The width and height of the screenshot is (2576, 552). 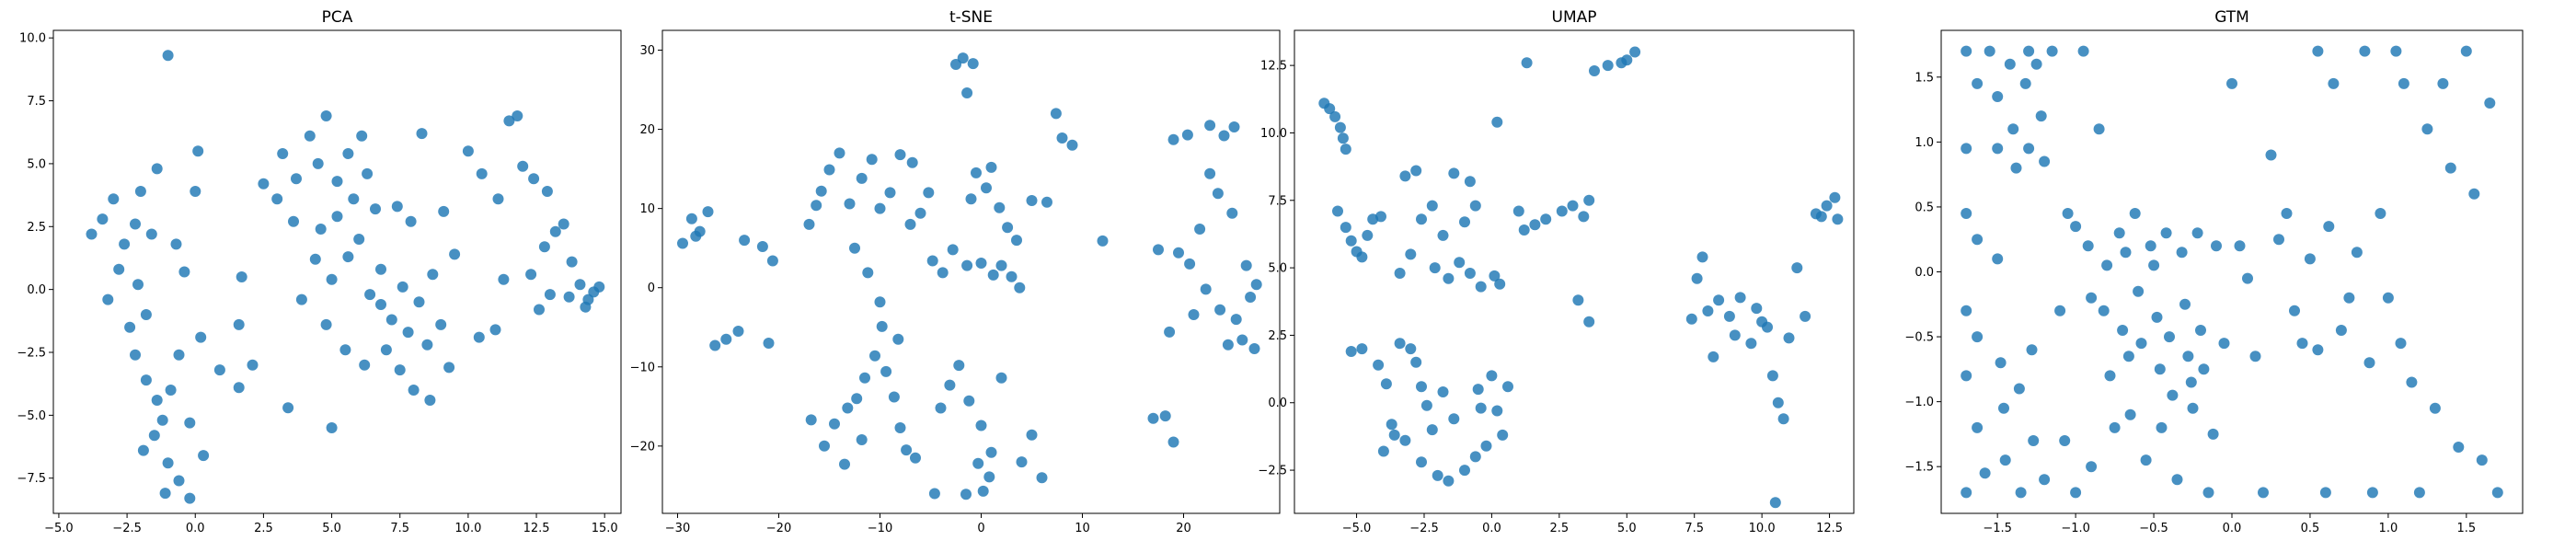 I want to click on y-tick-label: −10, so click(x=642, y=367).